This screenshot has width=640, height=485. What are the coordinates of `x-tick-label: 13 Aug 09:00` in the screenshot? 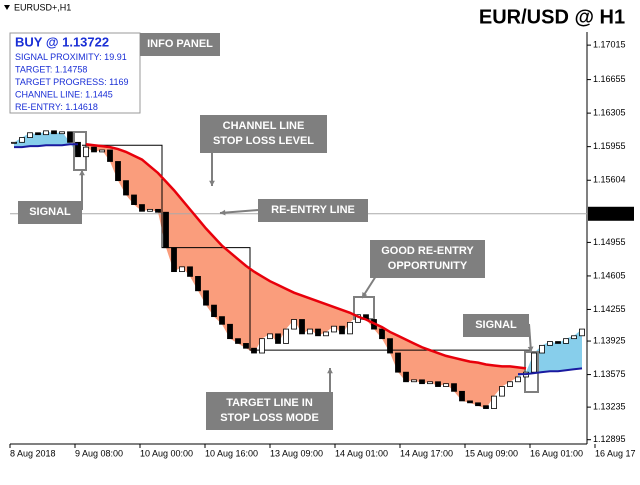 It's located at (296, 453).